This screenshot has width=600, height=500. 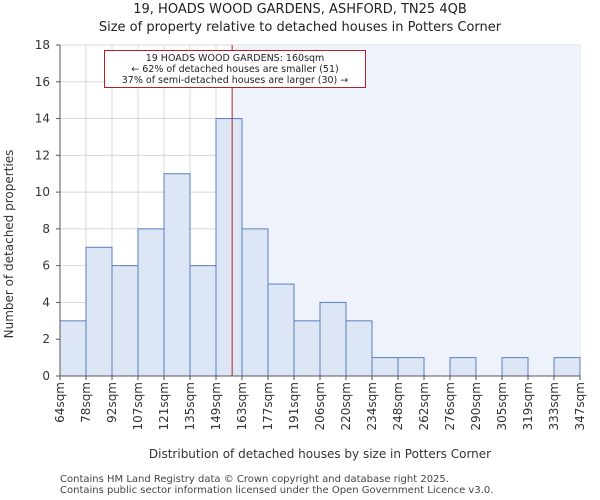 I want to click on y-tick-label: 8, so click(x=46, y=229).